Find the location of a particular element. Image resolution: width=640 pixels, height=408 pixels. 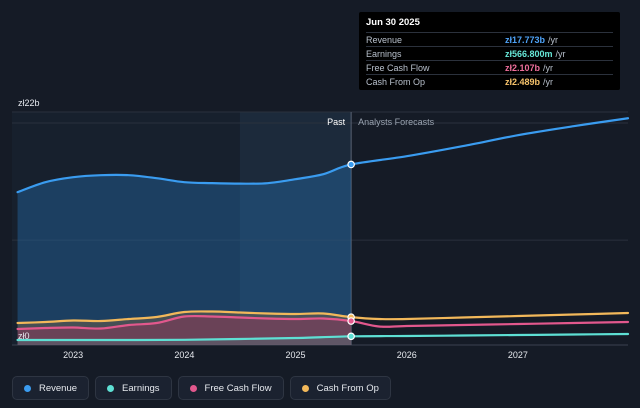

y-axis-top-label: zł22b is located at coordinates (29, 103).